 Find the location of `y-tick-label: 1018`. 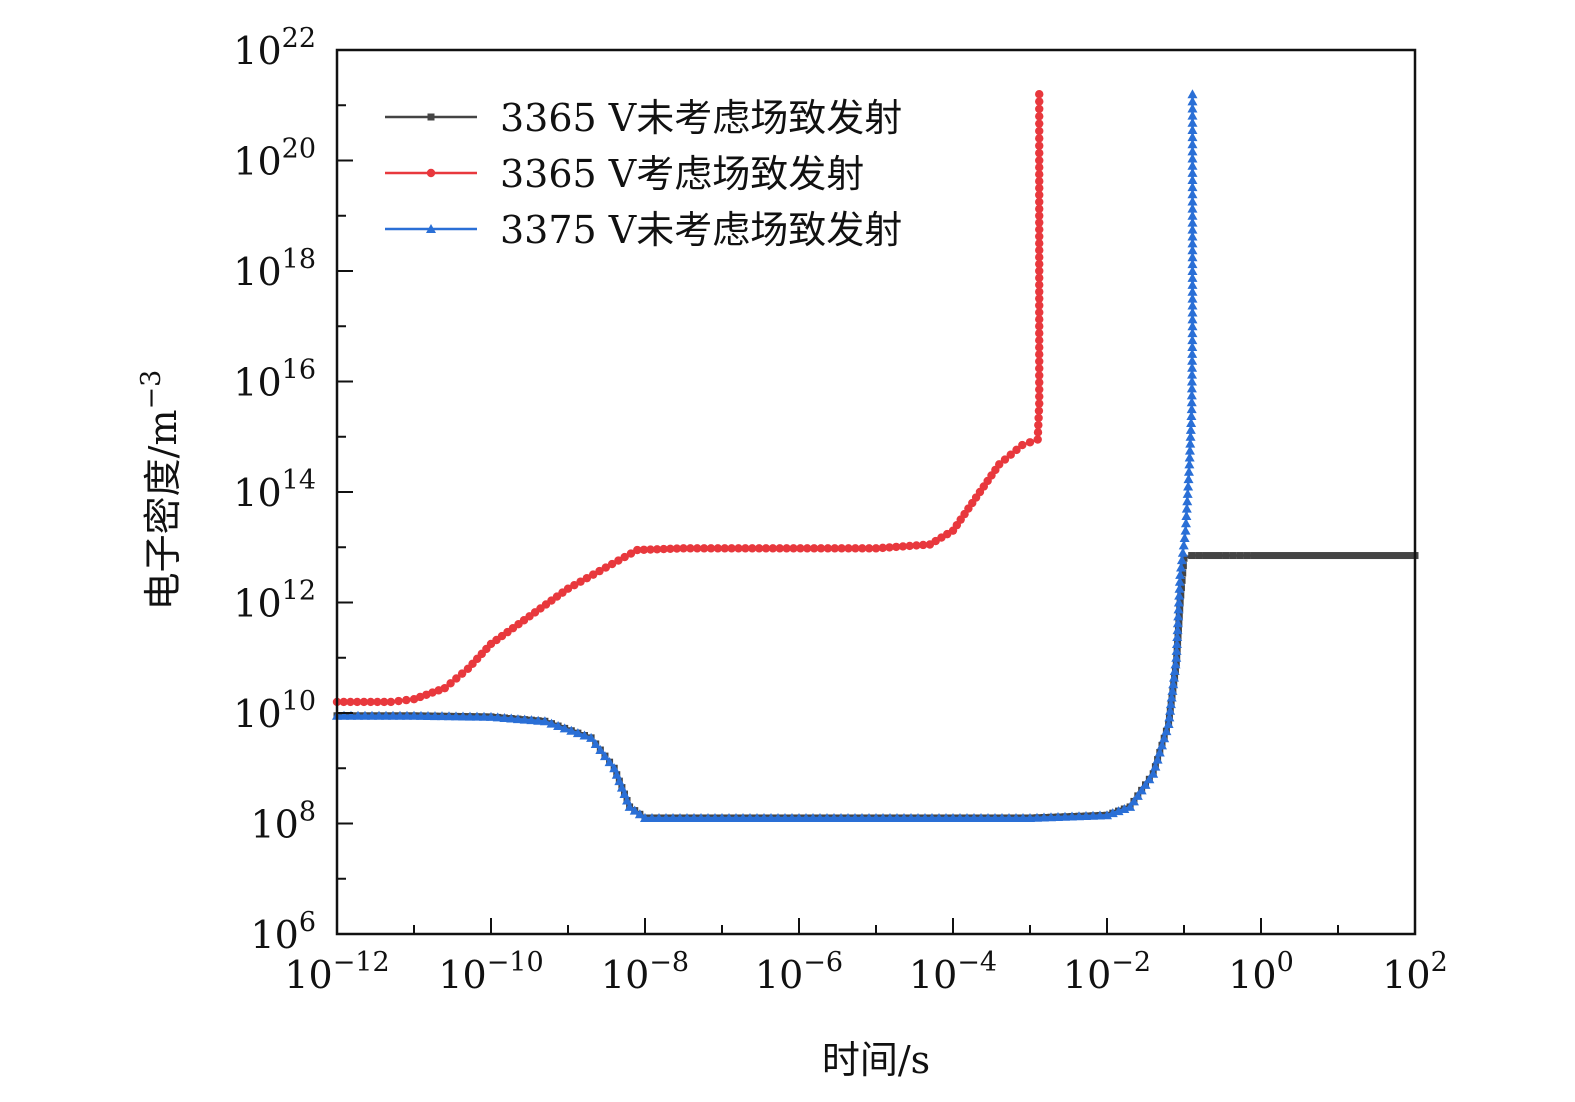

y-tick-label: 1018 is located at coordinates (274, 269).